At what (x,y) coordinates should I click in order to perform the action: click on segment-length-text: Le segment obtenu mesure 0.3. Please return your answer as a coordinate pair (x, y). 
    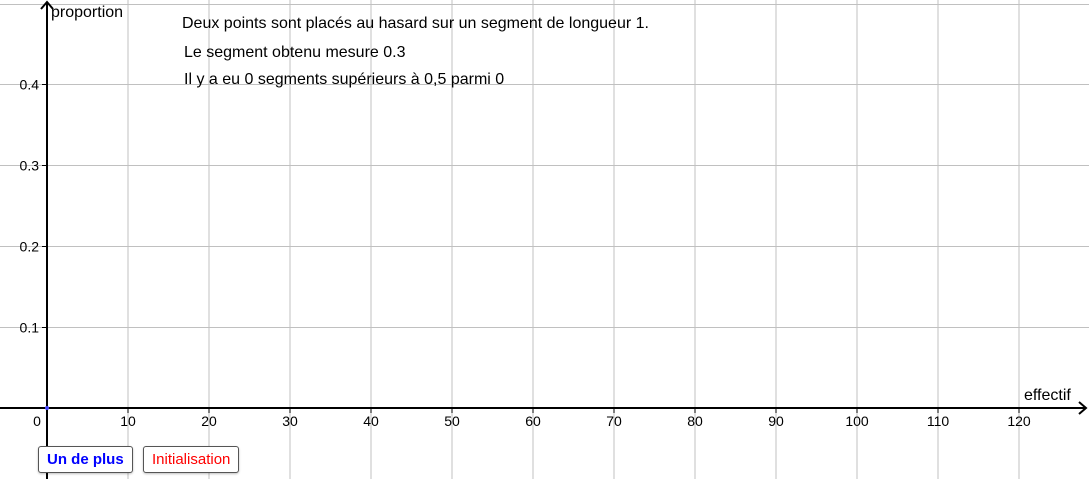
    Looking at the image, I should click on (295, 52).